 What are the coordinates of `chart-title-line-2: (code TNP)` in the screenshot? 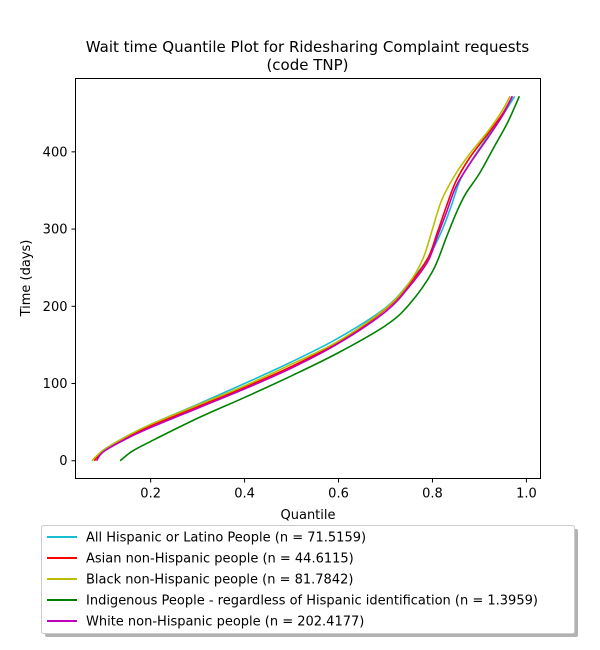 It's located at (307, 65).